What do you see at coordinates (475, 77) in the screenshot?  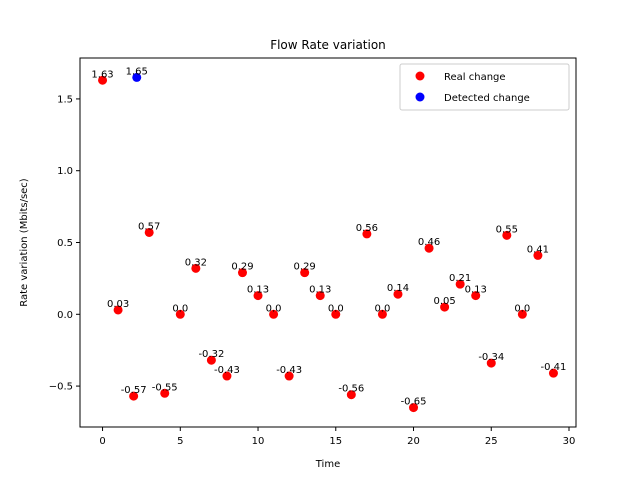 I see `legend-label: Real change` at bounding box center [475, 77].